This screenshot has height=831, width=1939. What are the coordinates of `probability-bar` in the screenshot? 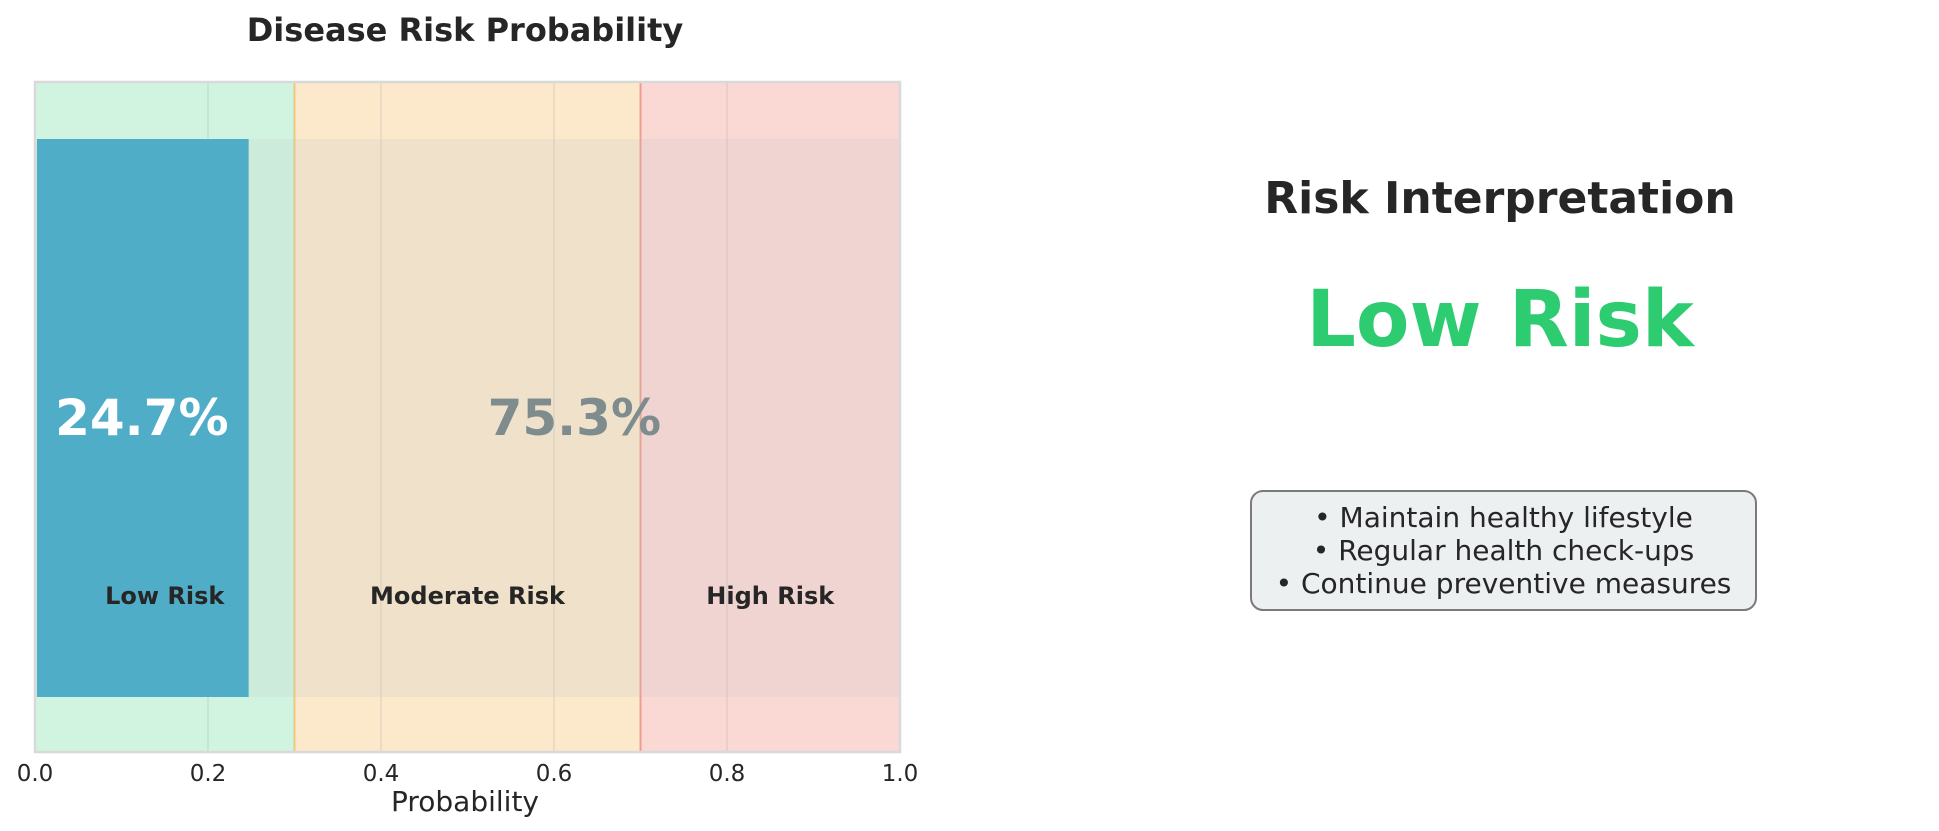 It's located at (143, 418).